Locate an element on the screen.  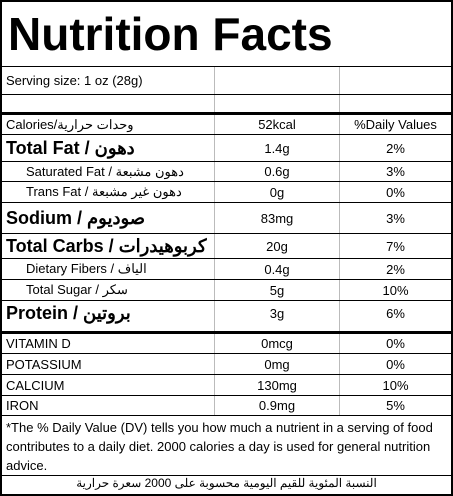
nutrient-row: Dietary Fibers / الياف 0.4g 2% is located at coordinates (226, 269).